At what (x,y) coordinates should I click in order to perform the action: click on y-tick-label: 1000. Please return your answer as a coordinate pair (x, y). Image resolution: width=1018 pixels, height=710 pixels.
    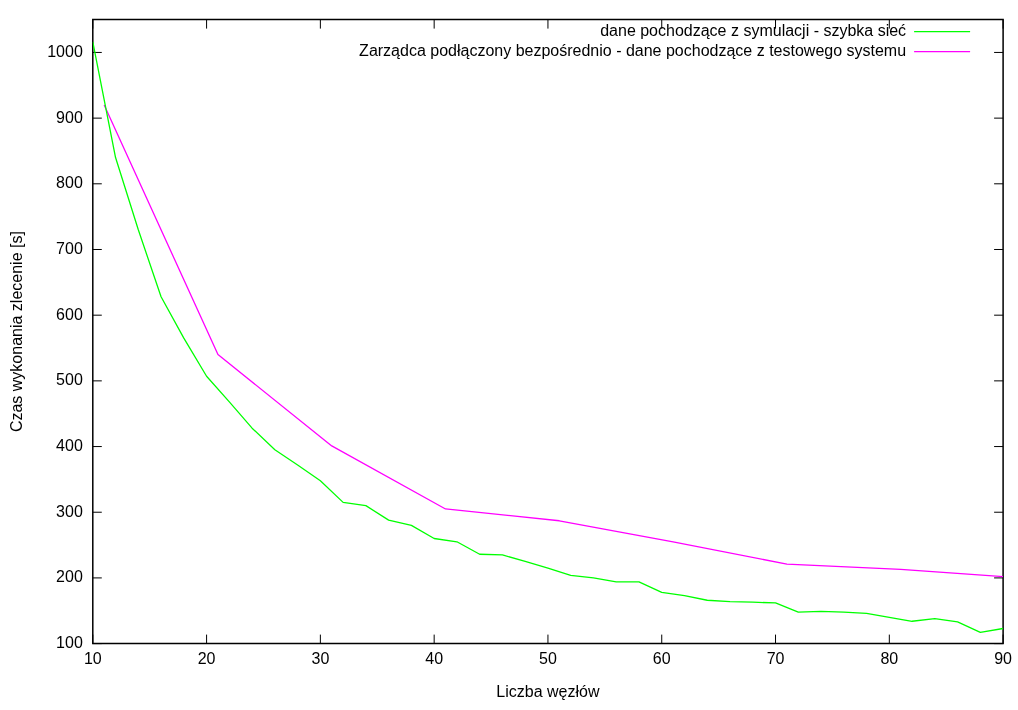
    Looking at the image, I should click on (65, 51).